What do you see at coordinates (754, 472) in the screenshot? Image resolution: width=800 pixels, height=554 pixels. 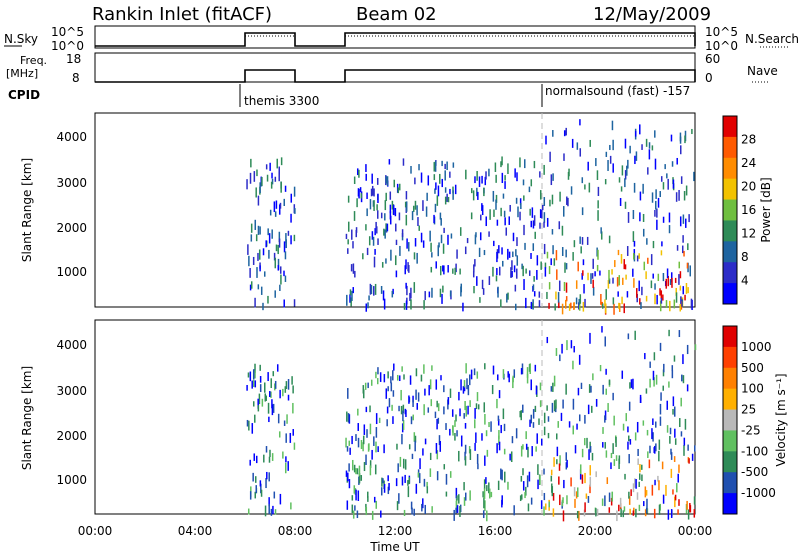 I see `colorbar-tick: -500` at bounding box center [754, 472].